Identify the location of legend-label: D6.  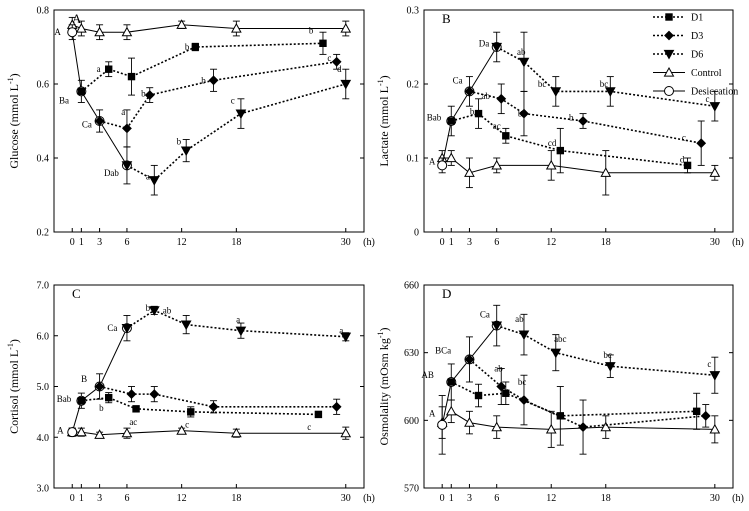
(697, 55).